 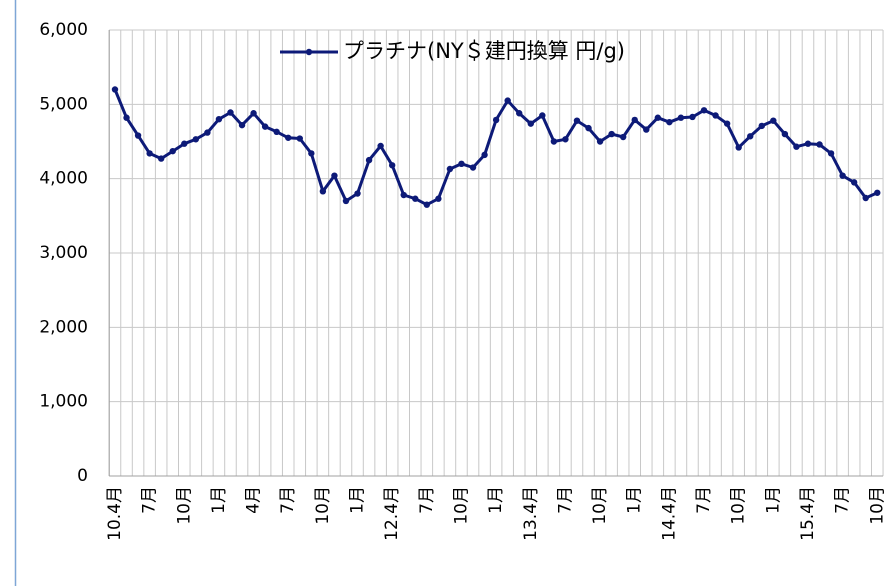 What do you see at coordinates (808, 513) in the screenshot?
I see `x-tick-label: 15.4月` at bounding box center [808, 513].